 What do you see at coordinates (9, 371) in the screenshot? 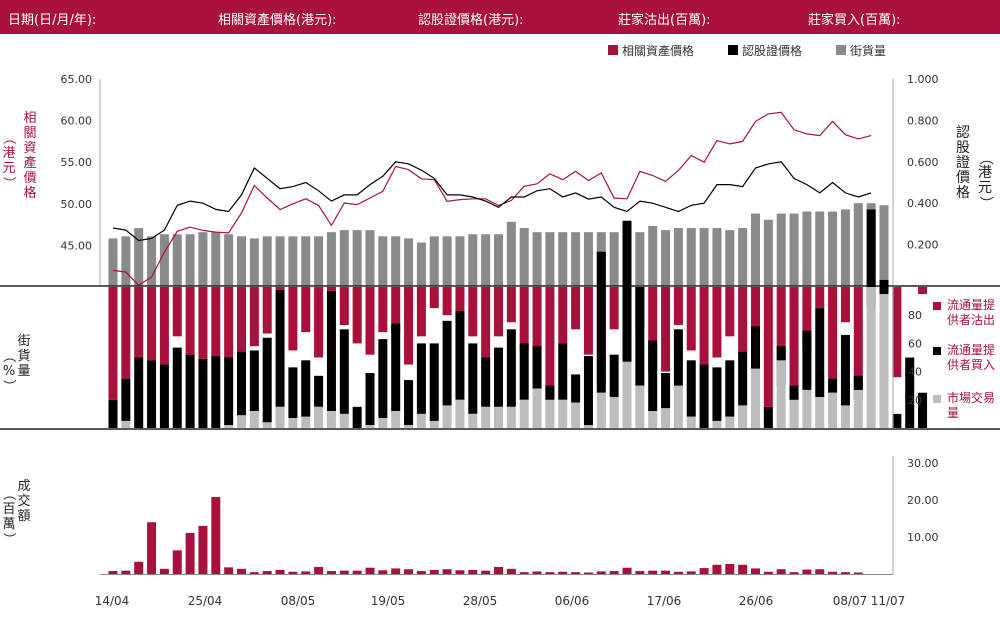
I see `middle-axis-unit-char: %` at bounding box center [9, 371].